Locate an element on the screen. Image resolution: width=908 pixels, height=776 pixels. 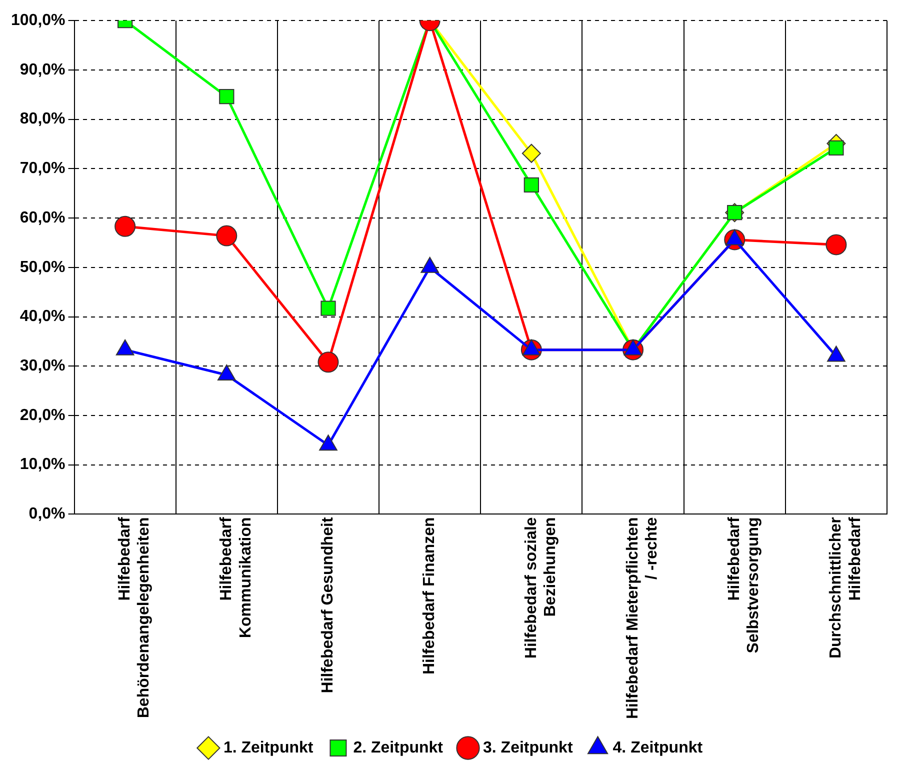
y-tick-label: 30,0% is located at coordinates (43, 366).